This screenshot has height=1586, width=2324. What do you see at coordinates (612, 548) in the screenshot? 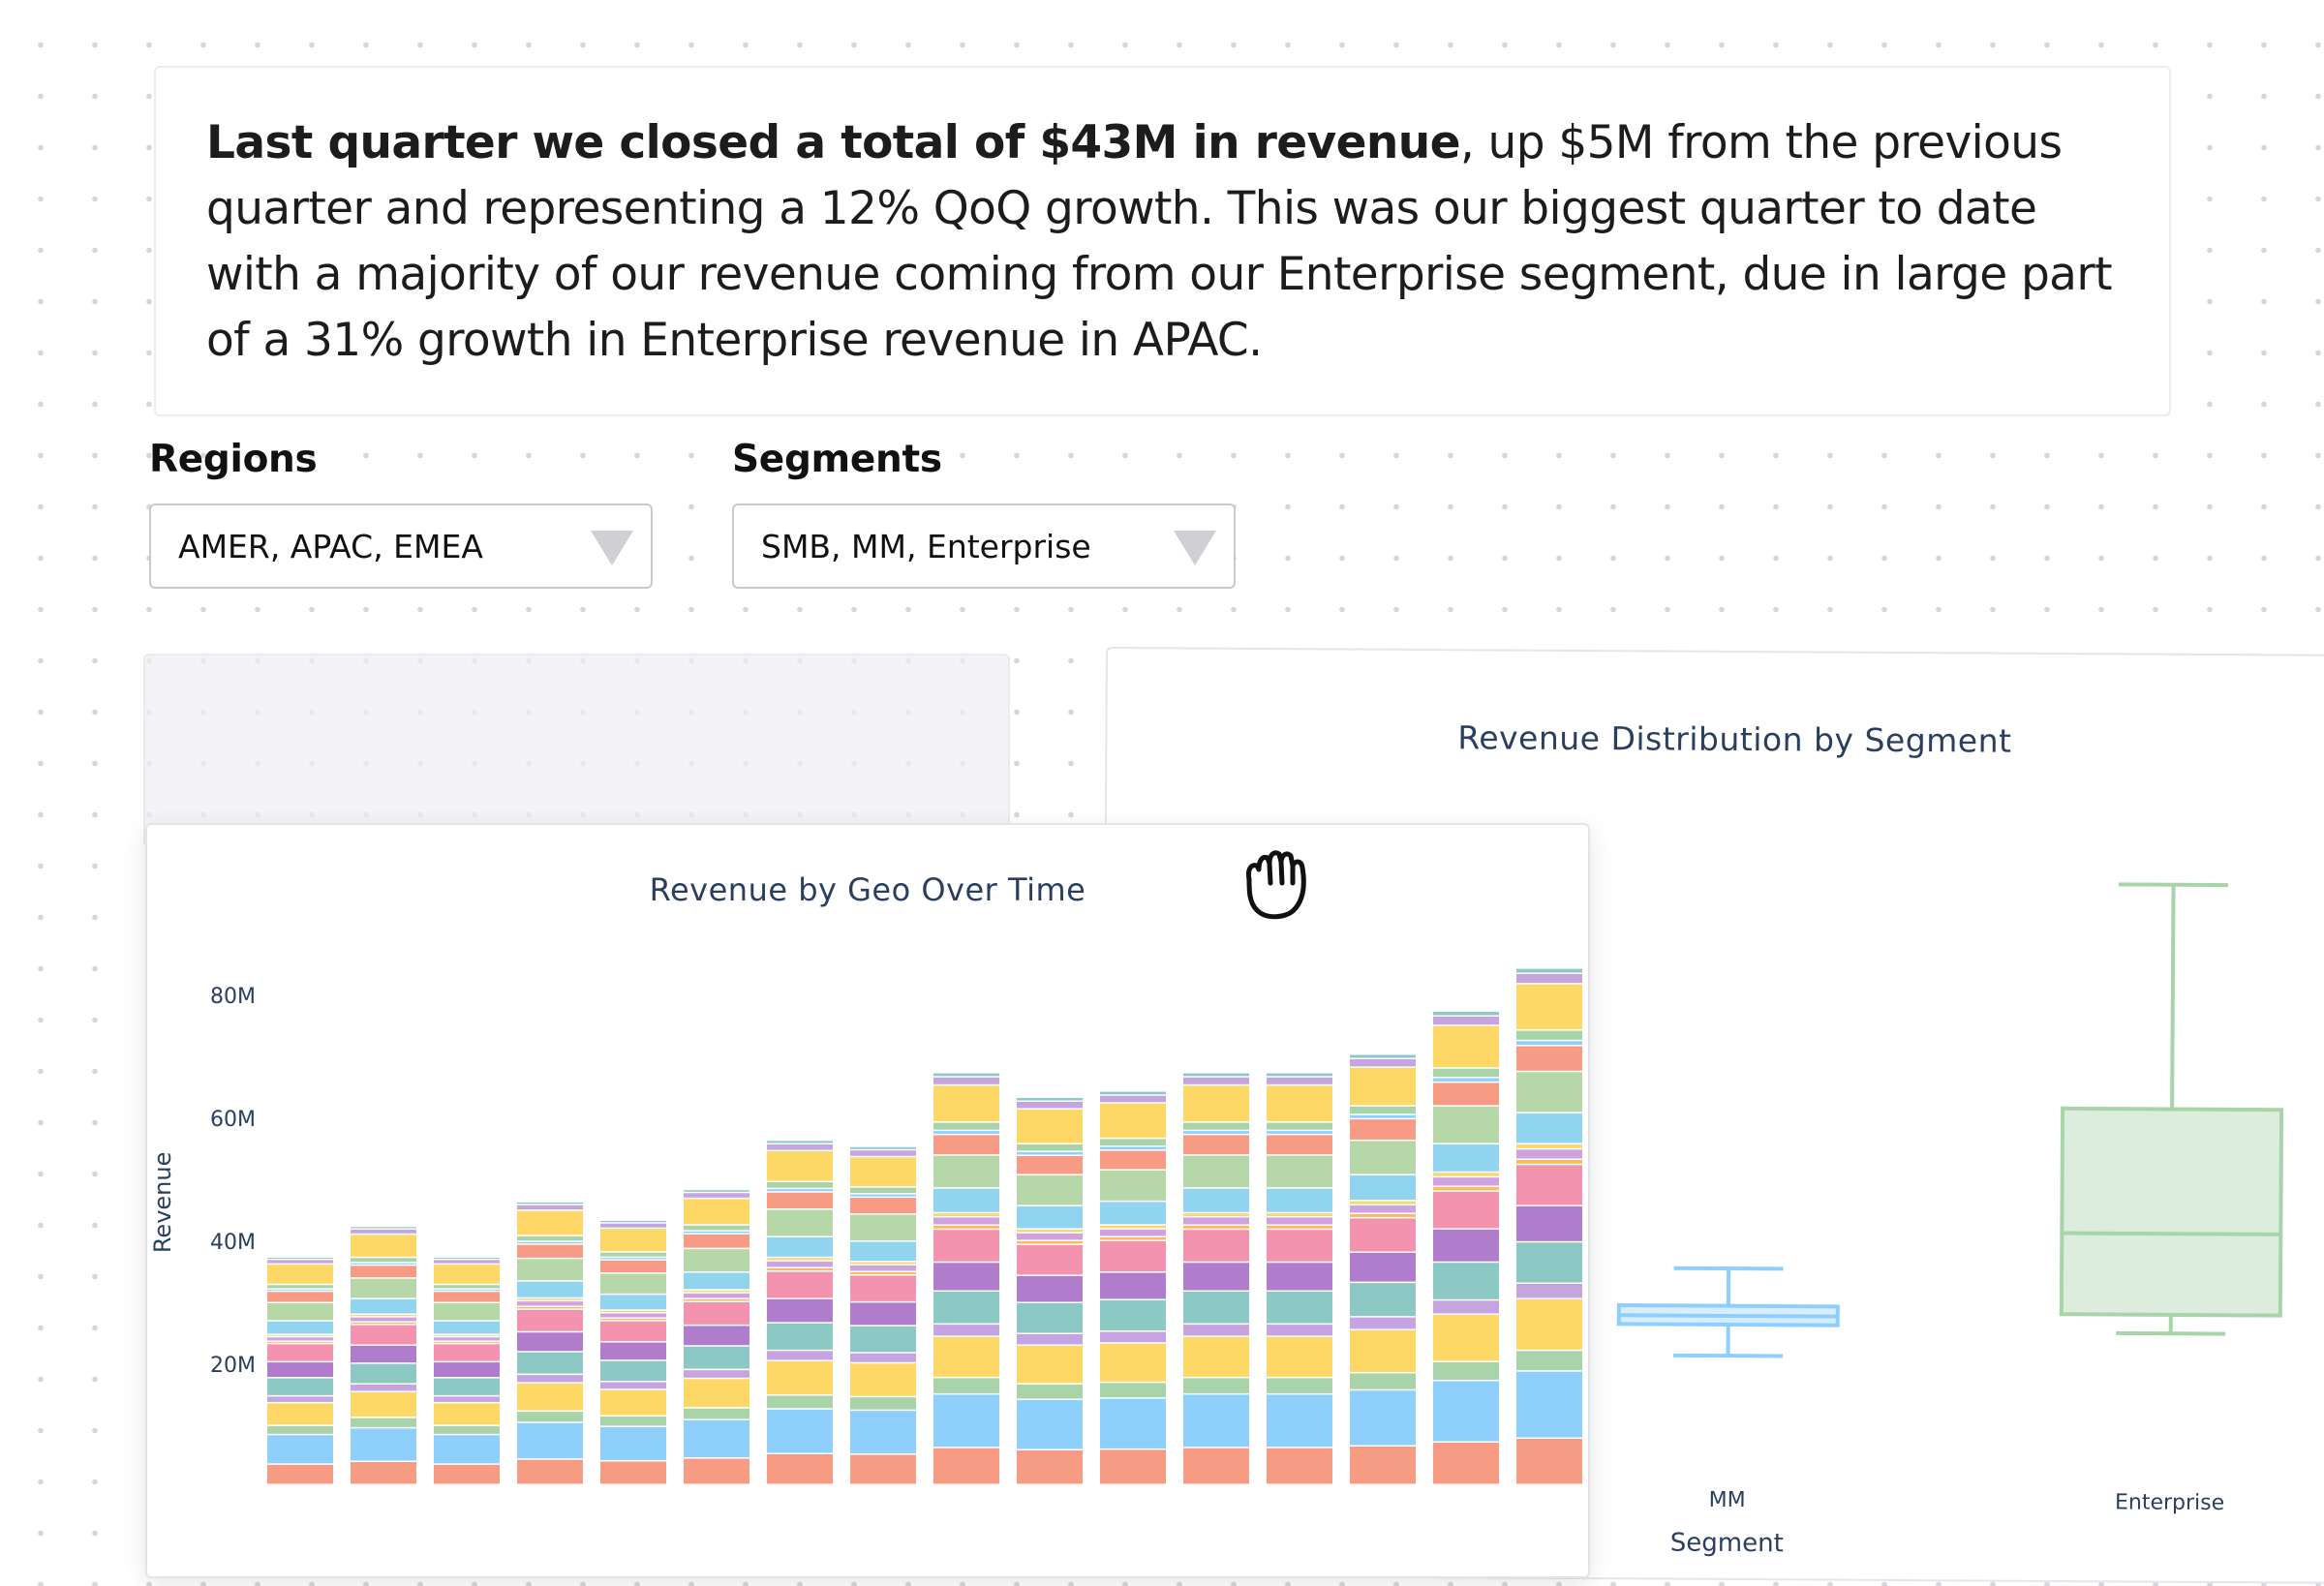
I see `chevron-down-icon` at bounding box center [612, 548].